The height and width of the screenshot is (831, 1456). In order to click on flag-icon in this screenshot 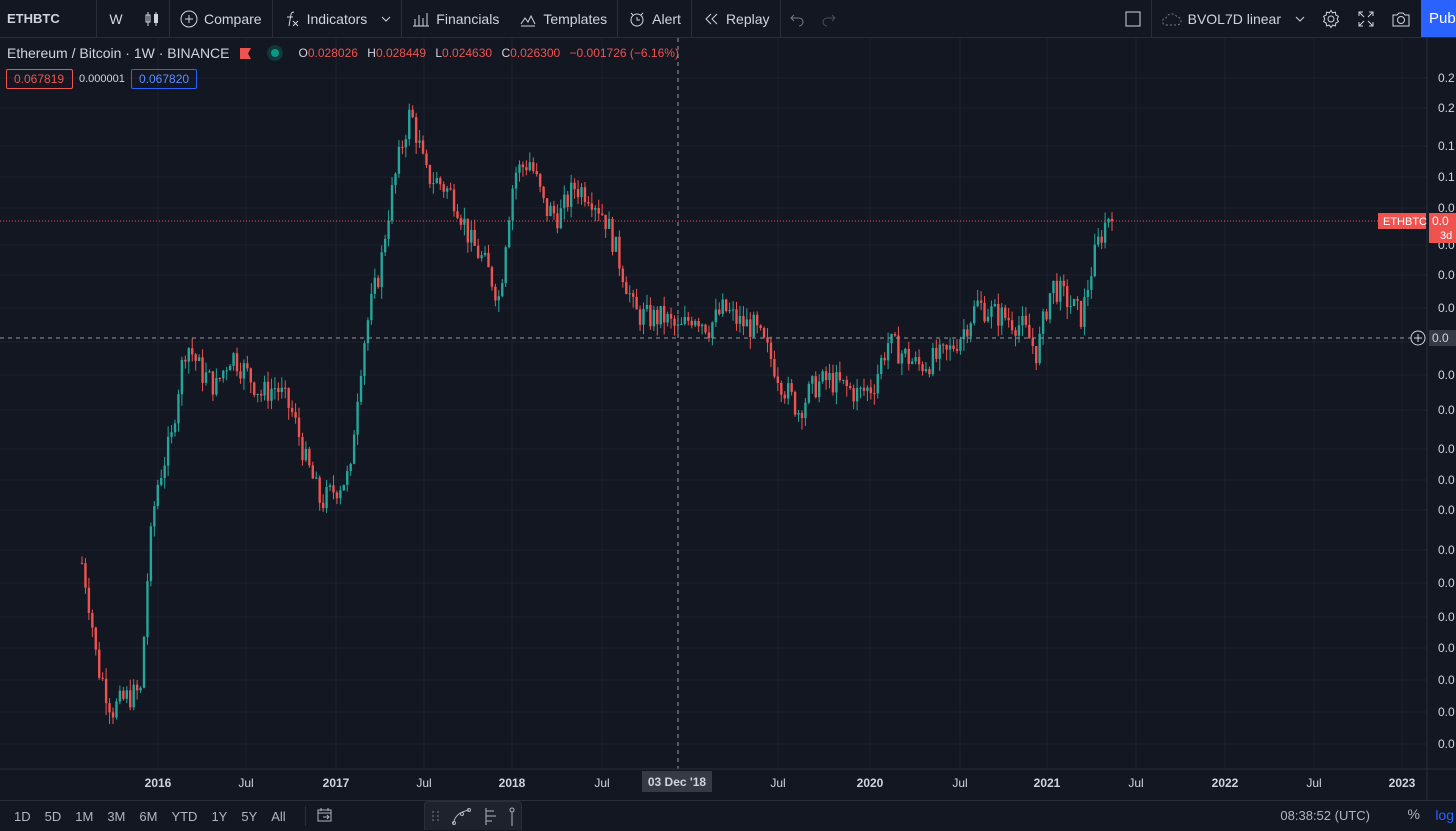, I will do `click(245, 53)`.